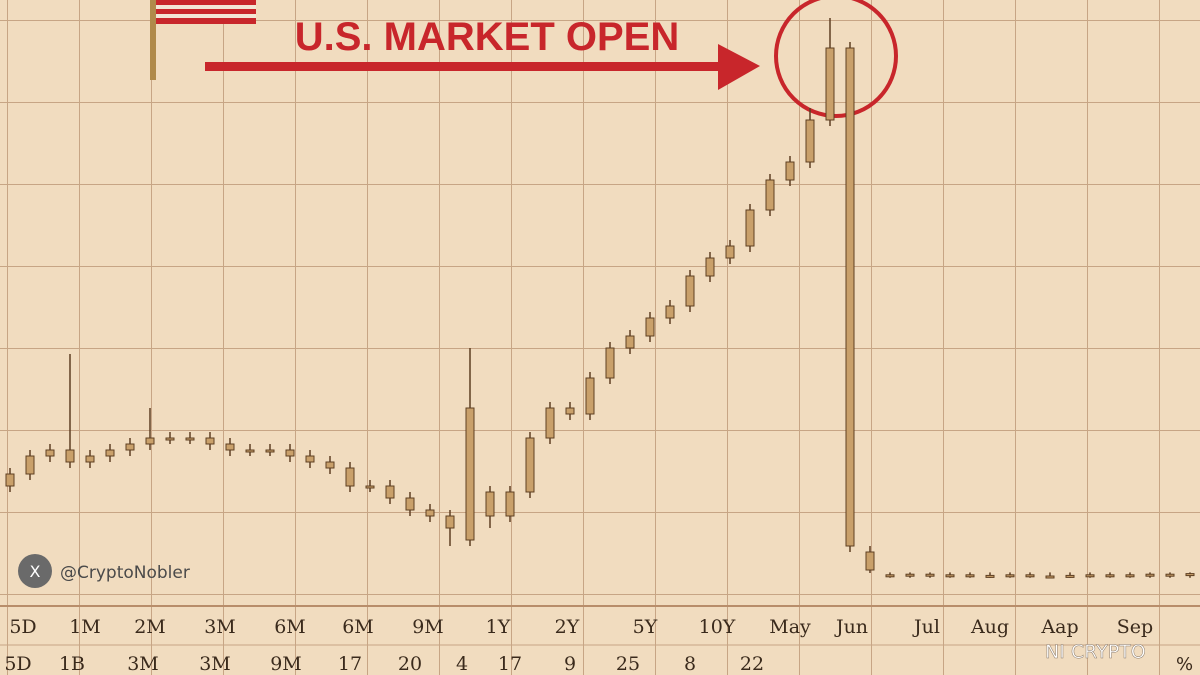  What do you see at coordinates (989, 627) in the screenshot?
I see `x-tick-label: Aug` at bounding box center [989, 627].